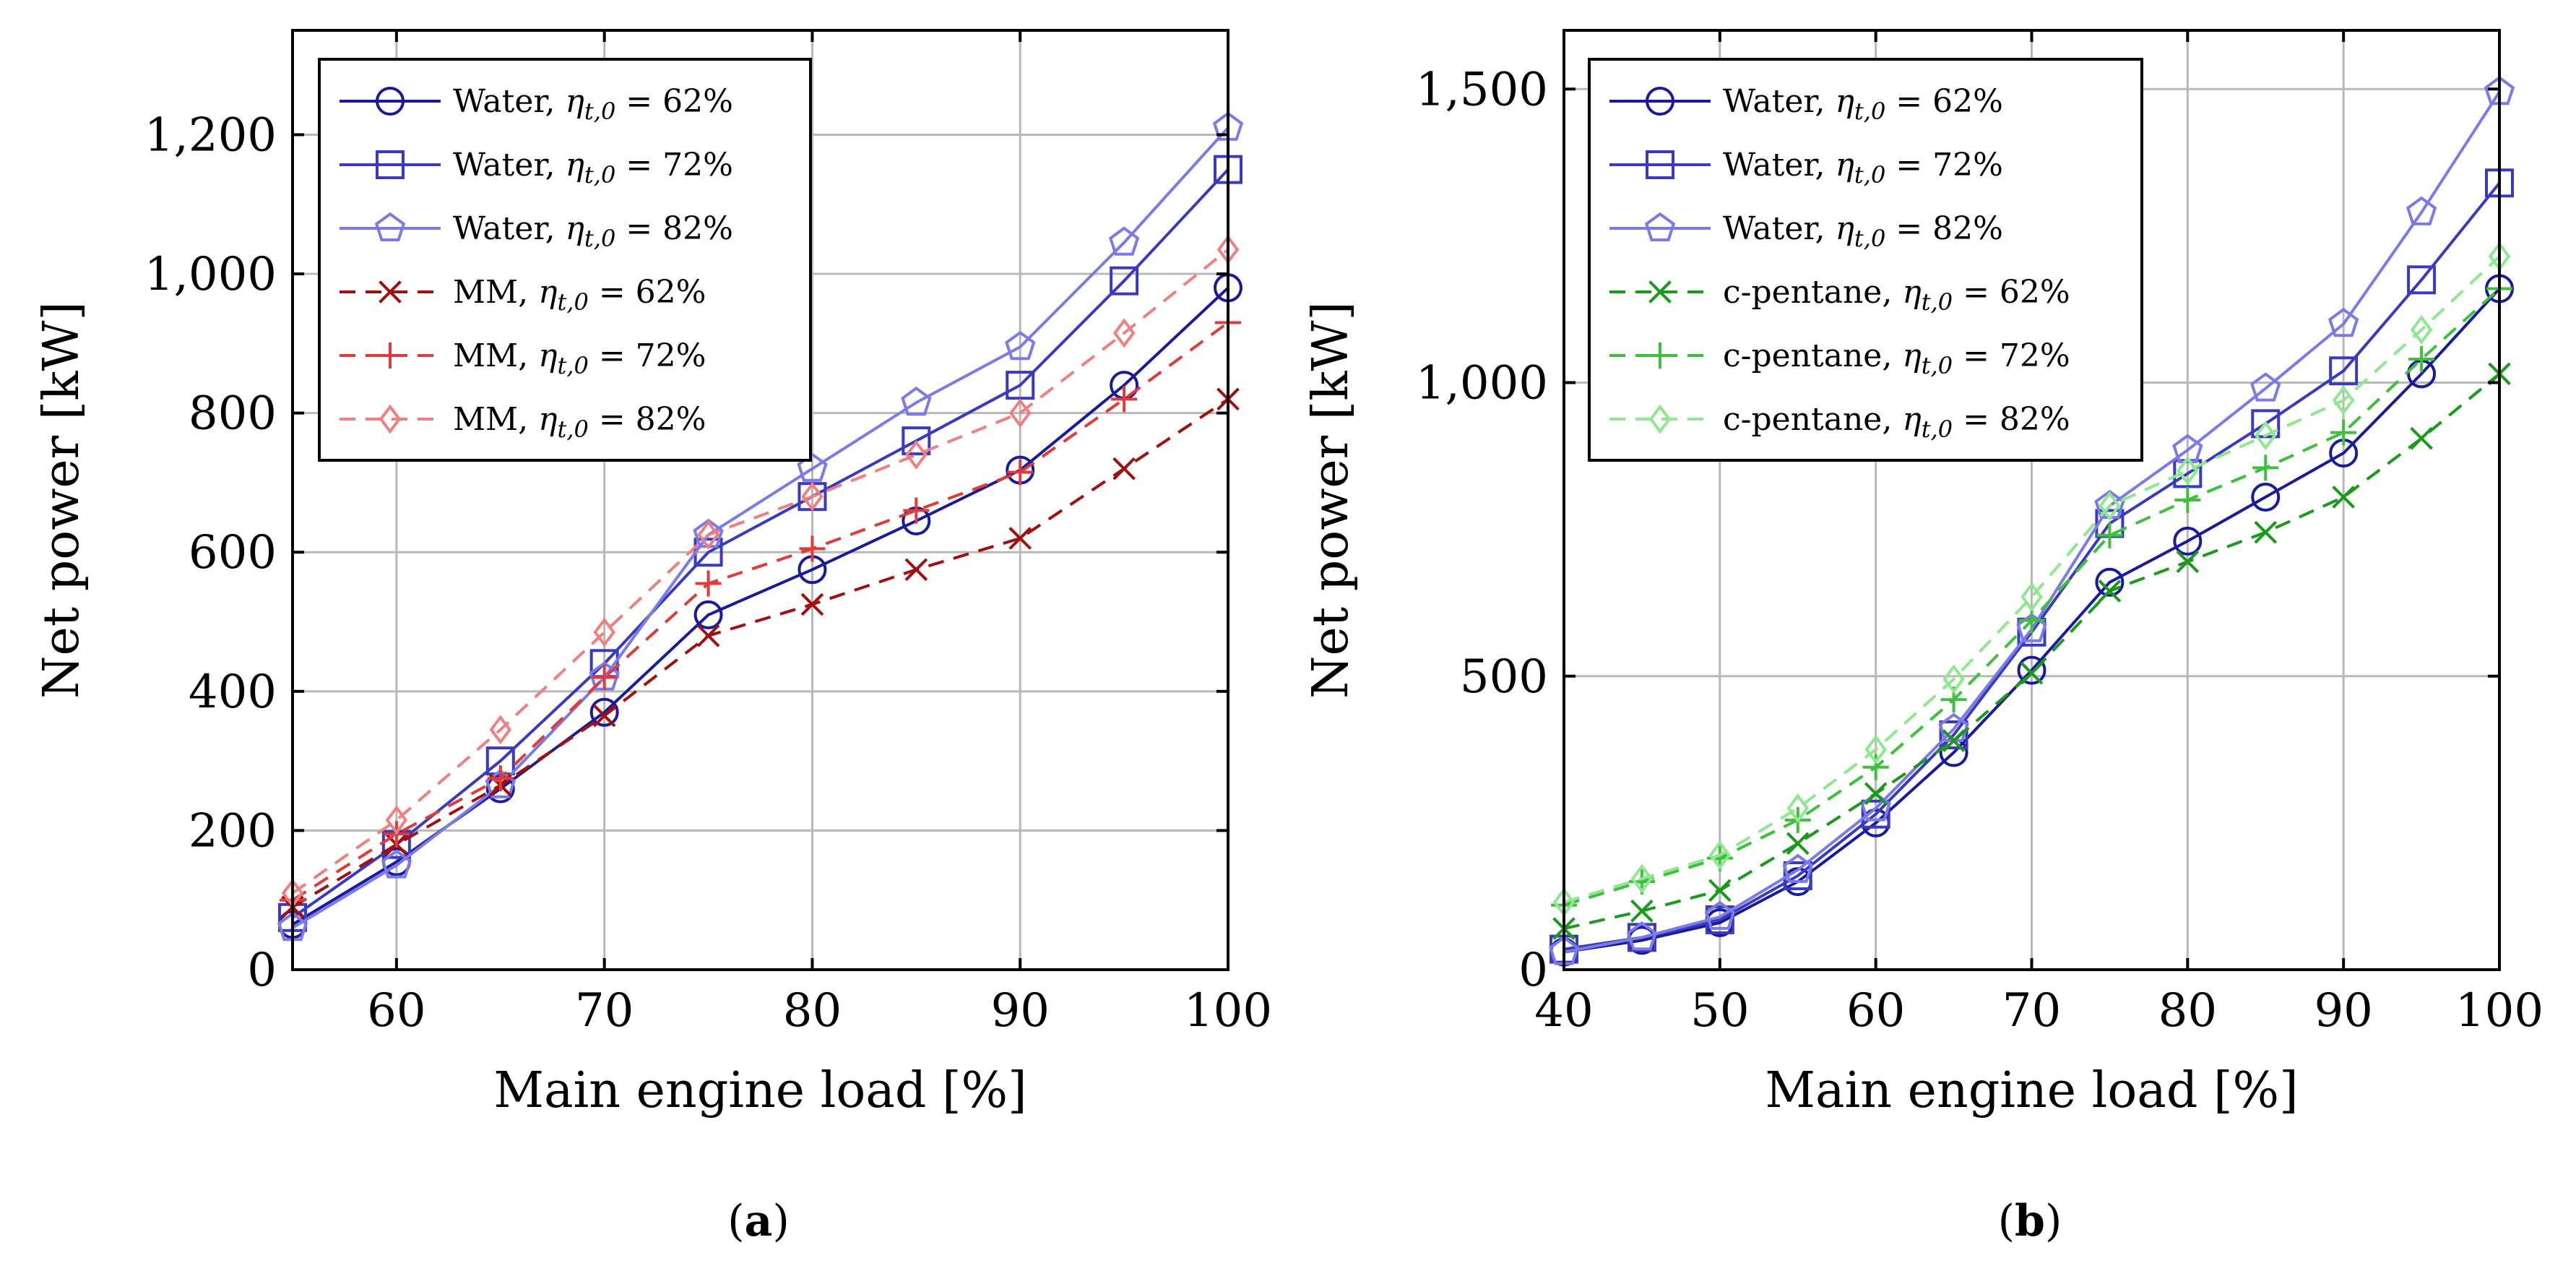 Image resolution: width=2576 pixels, height=1271 pixels. I want to click on x-tick-label: 60, so click(1876, 1011).